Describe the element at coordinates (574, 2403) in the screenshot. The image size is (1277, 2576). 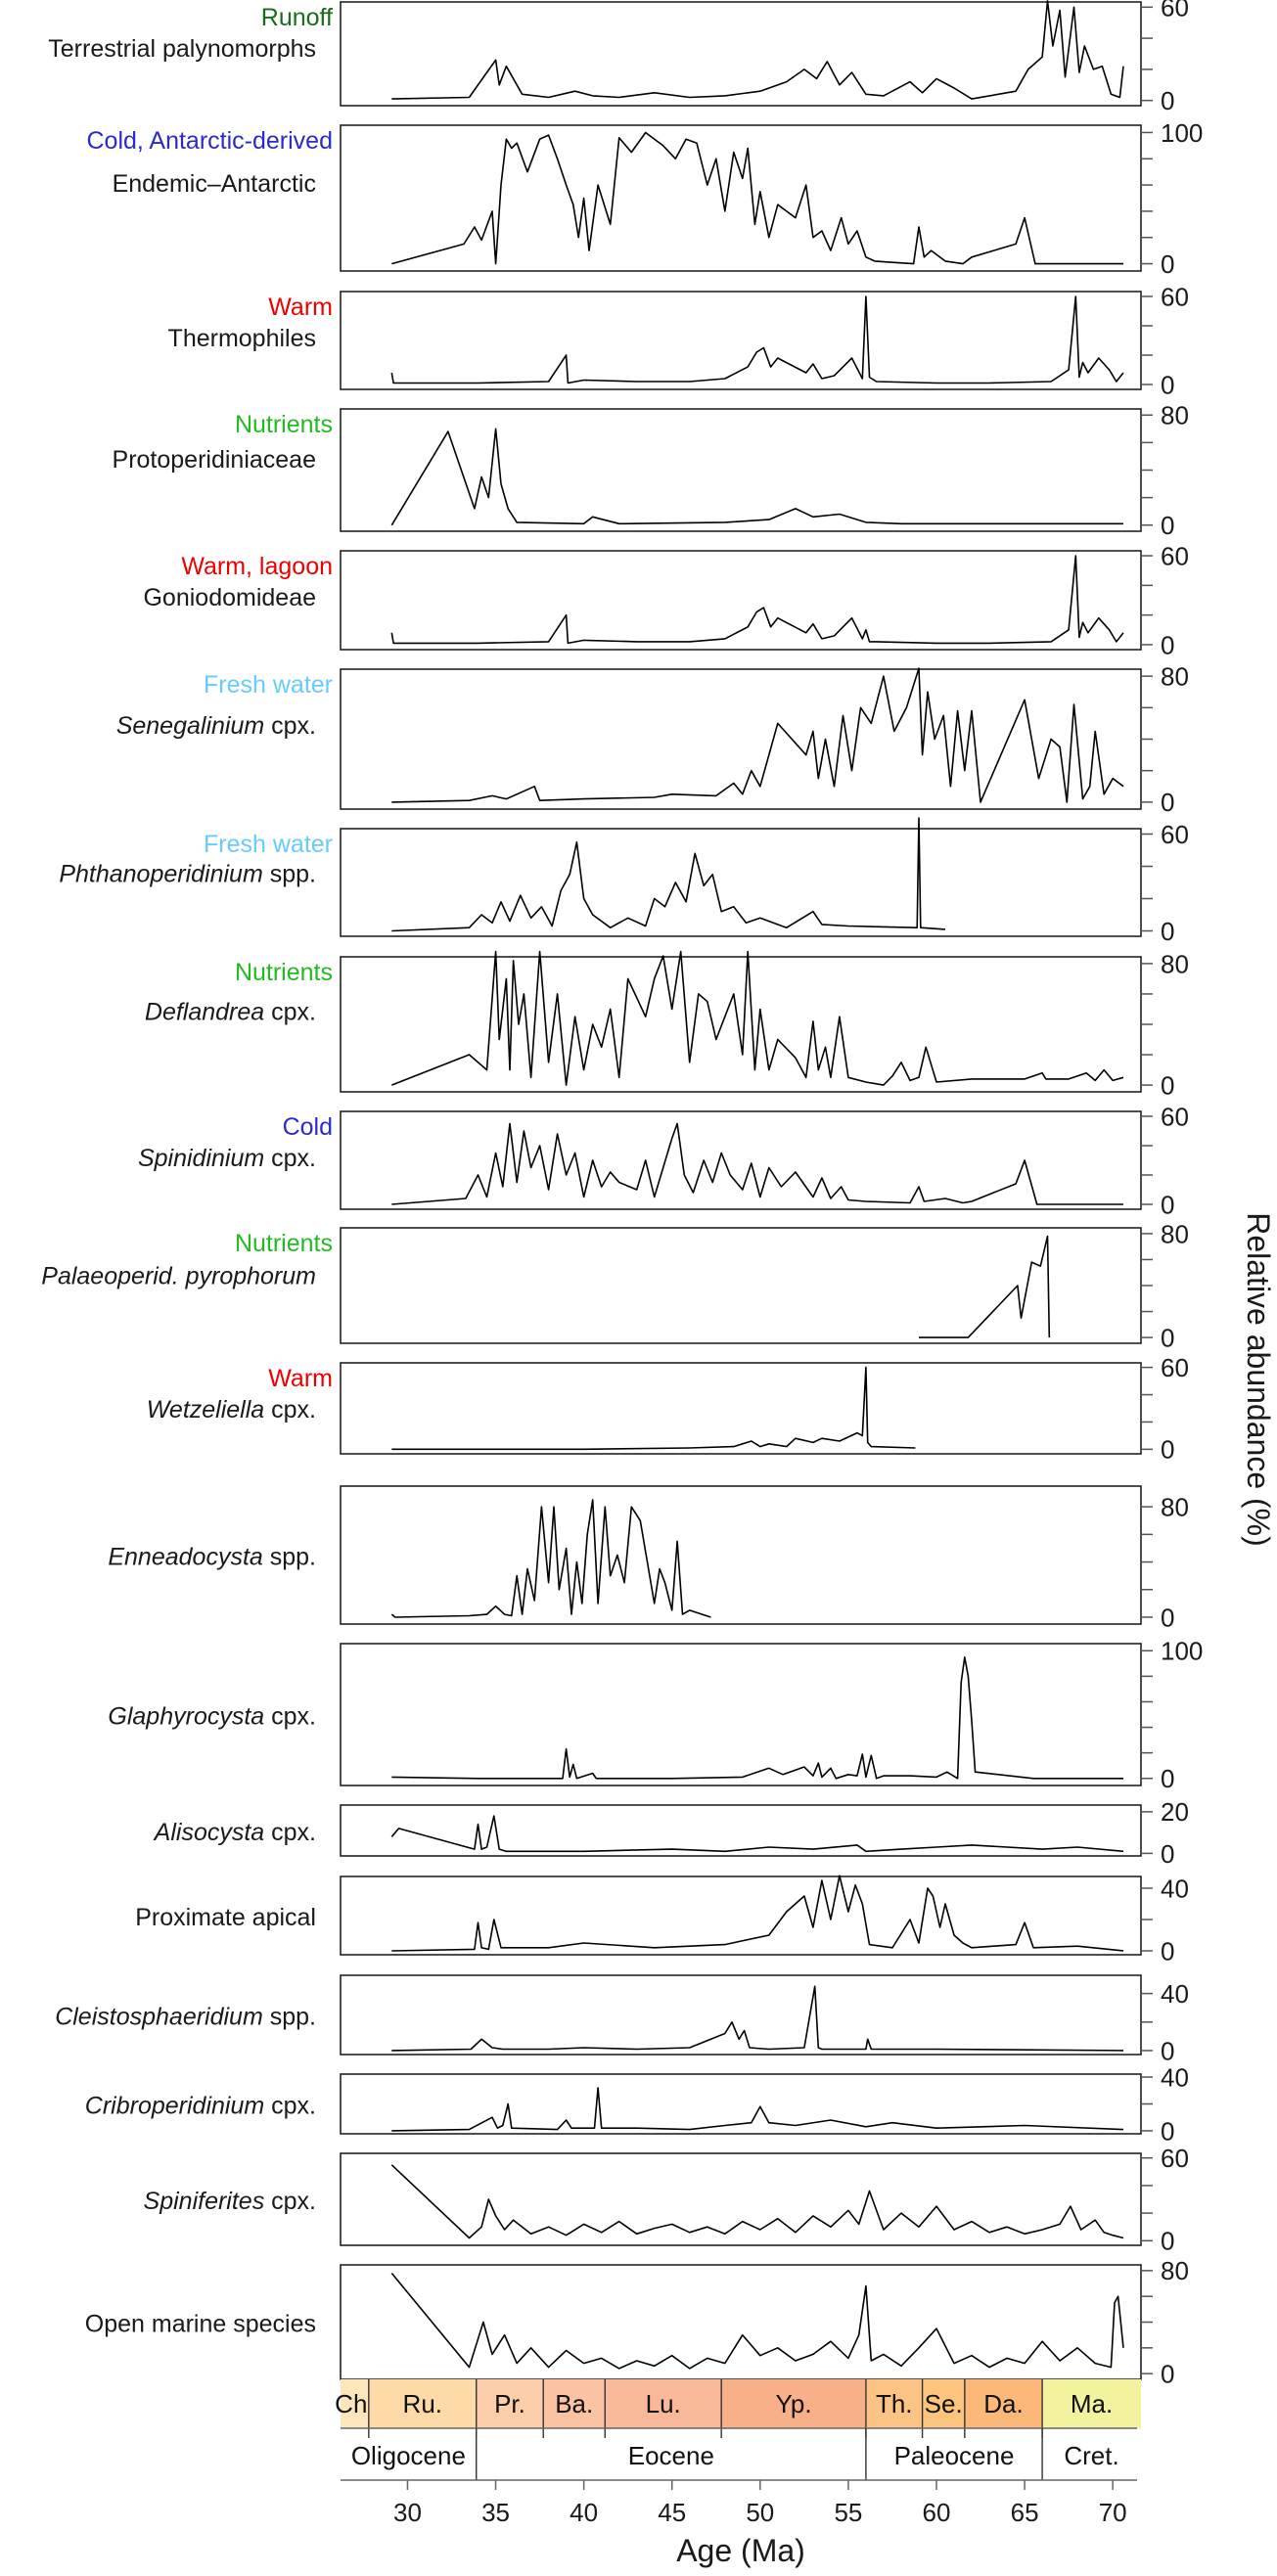
I see `stage-label: Ba.` at that location.